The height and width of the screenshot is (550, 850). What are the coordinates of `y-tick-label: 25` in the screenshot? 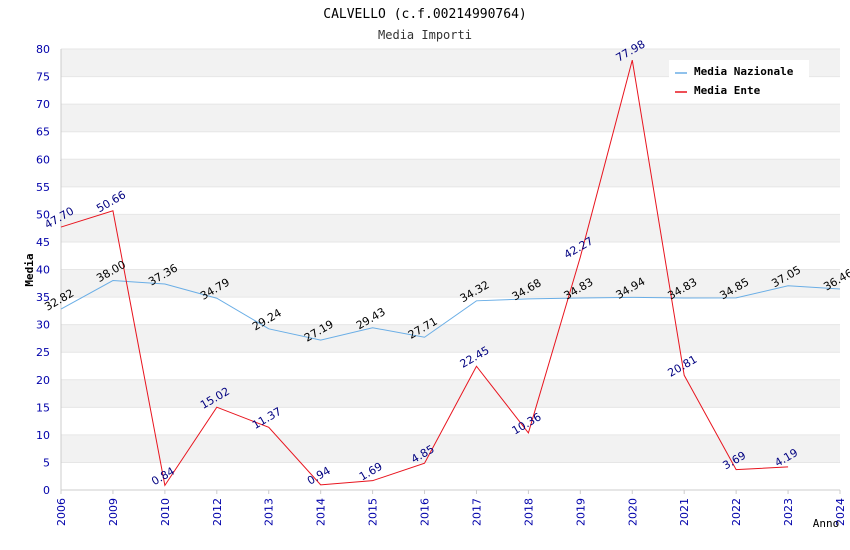 It's located at (43, 352).